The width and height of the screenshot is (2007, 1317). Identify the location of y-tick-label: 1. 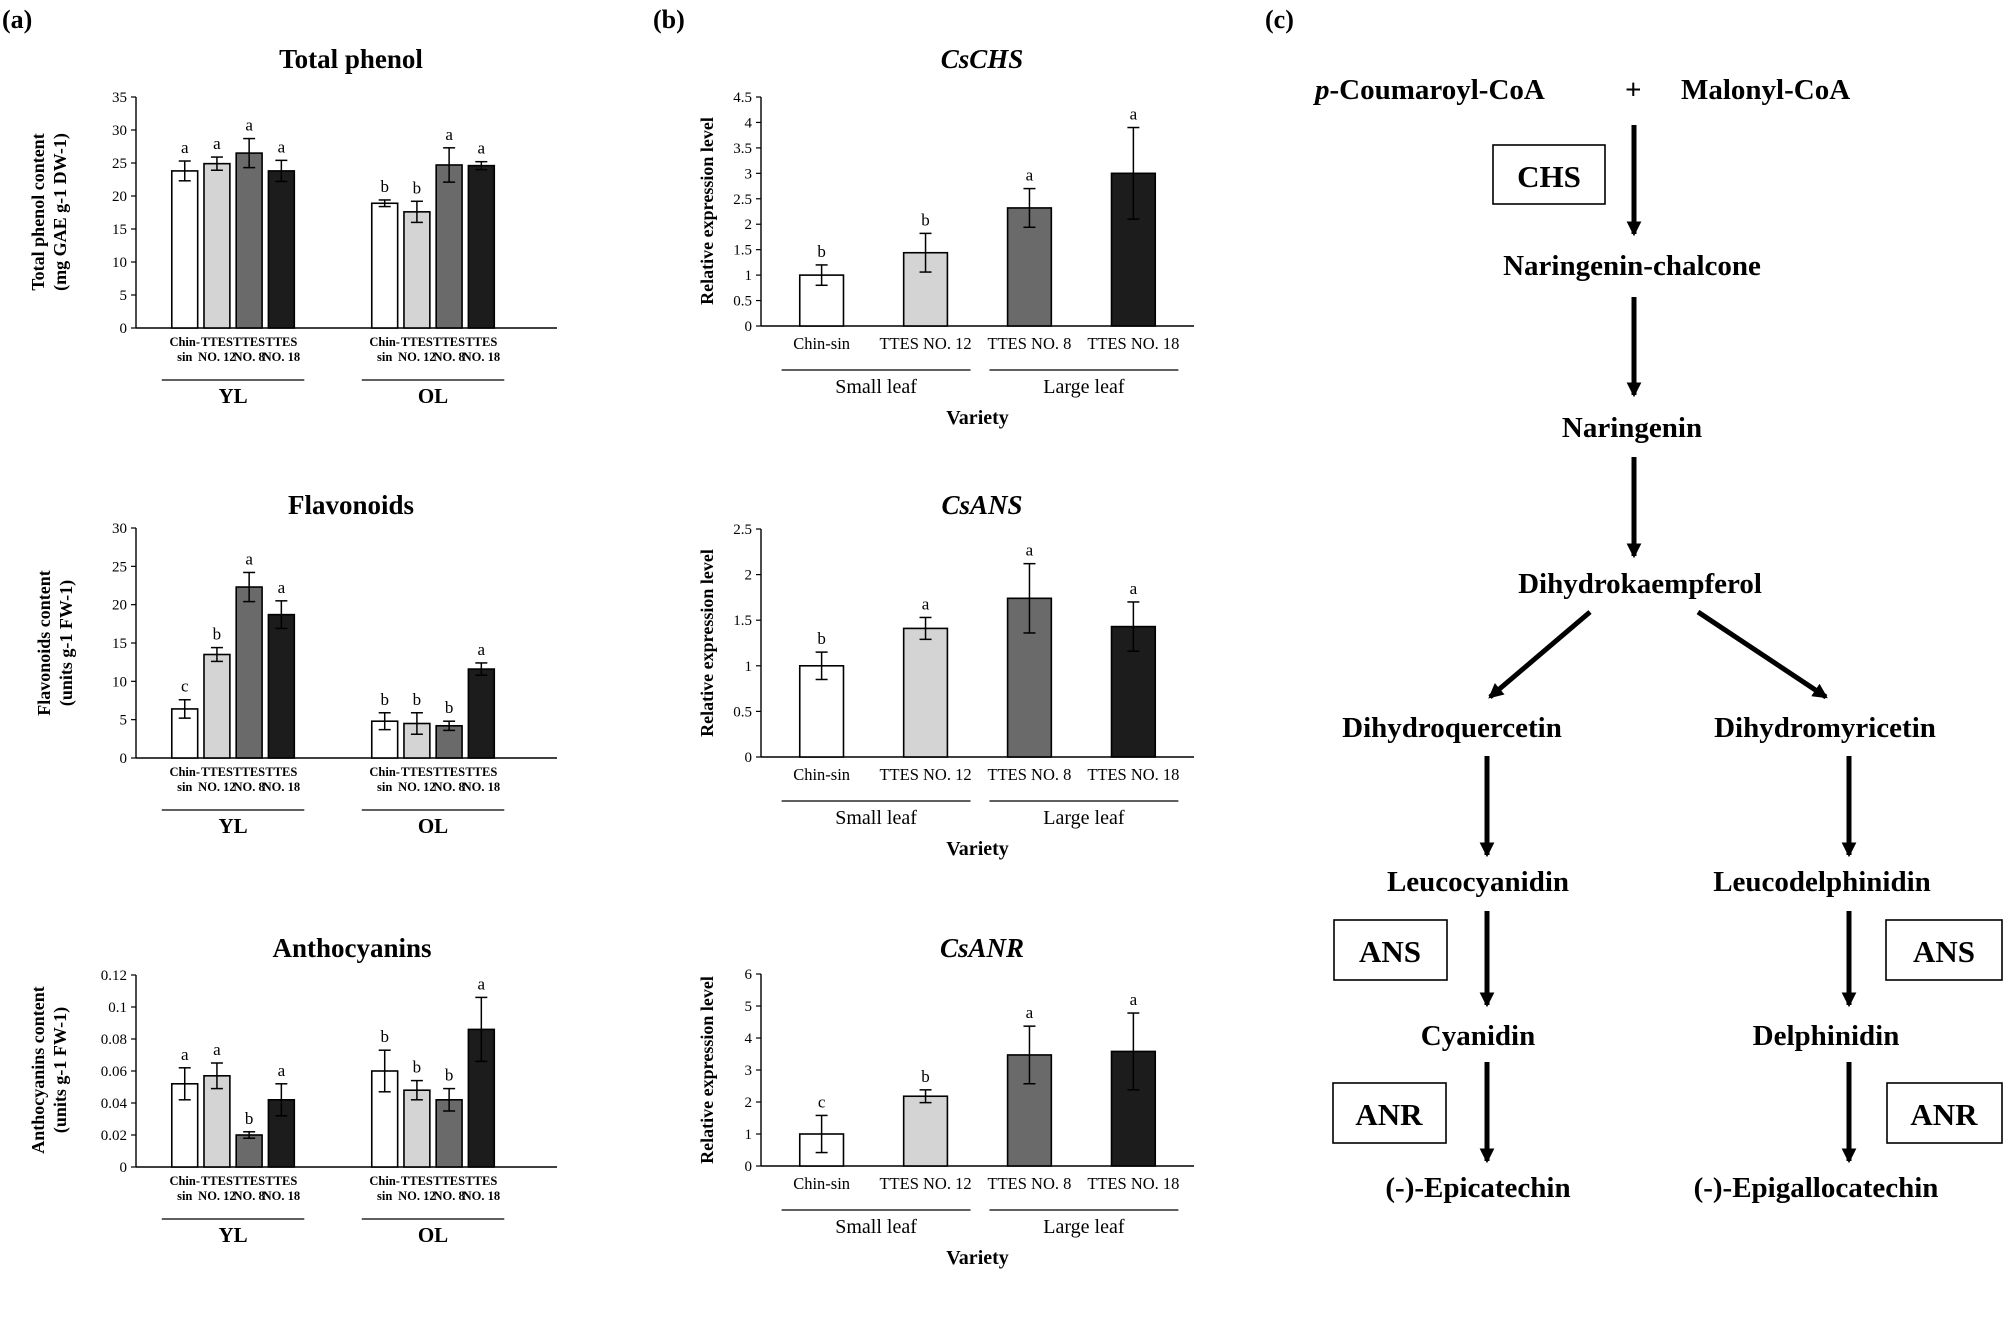
(749, 276).